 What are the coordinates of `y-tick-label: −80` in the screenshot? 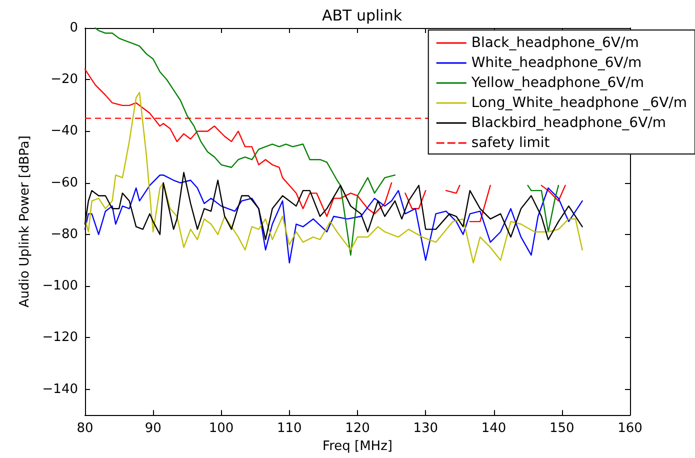 It's located at (64, 234).